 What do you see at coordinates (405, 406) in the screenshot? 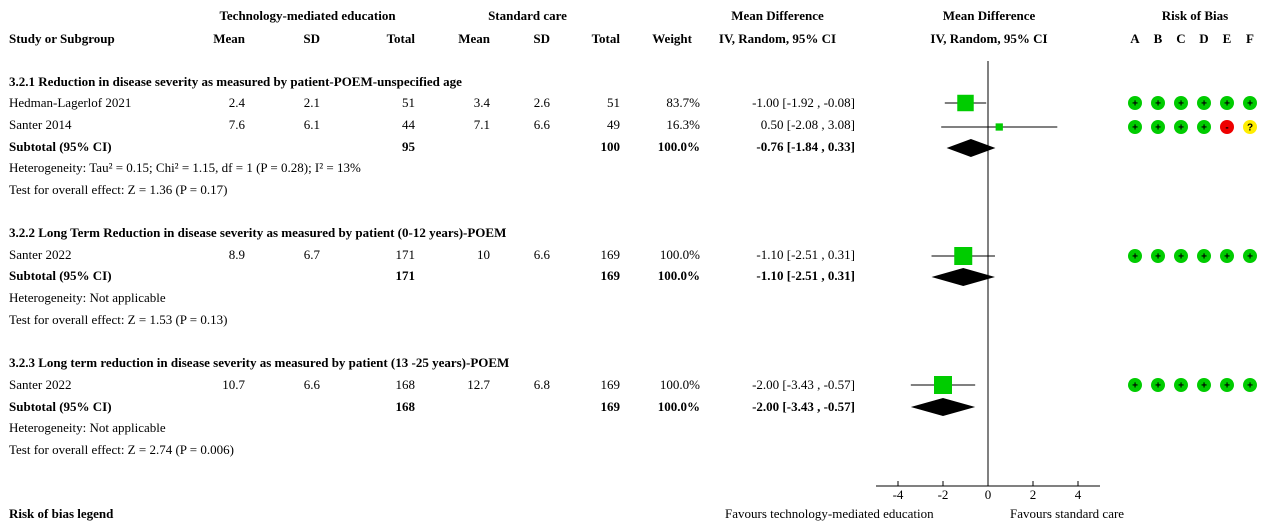
I see `subtotal-total1: 168` at bounding box center [405, 406].